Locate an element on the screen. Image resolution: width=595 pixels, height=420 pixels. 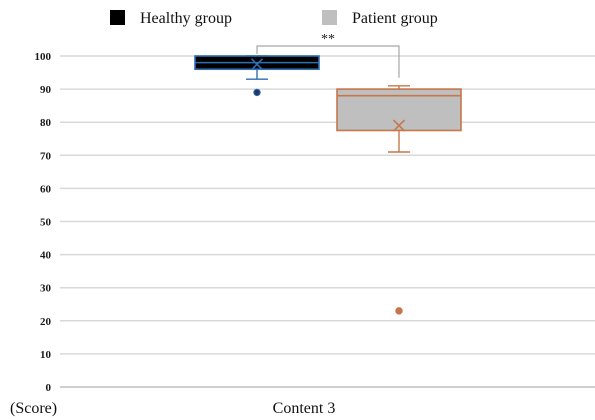
box-patient-group is located at coordinates (399, 200).